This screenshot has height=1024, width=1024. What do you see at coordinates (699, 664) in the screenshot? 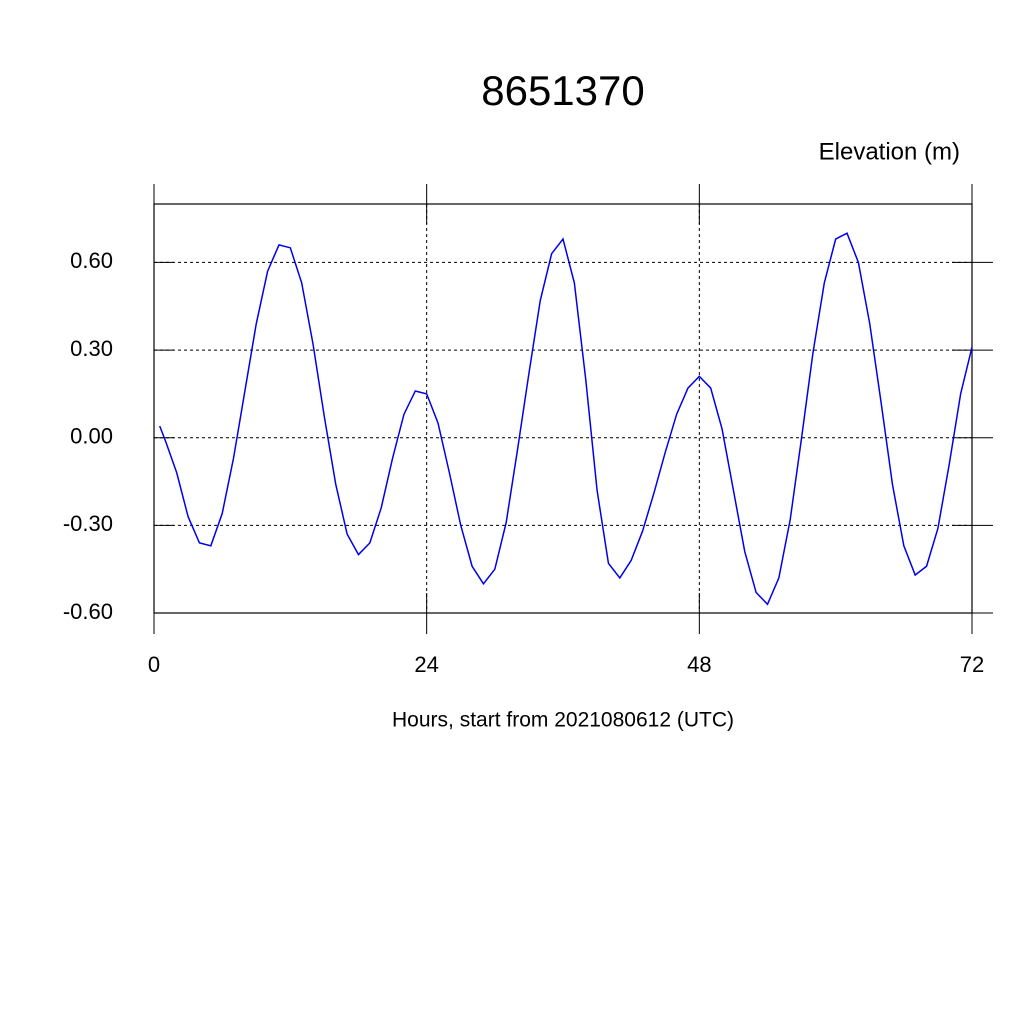
I see `x-tick-label: 48` at bounding box center [699, 664].